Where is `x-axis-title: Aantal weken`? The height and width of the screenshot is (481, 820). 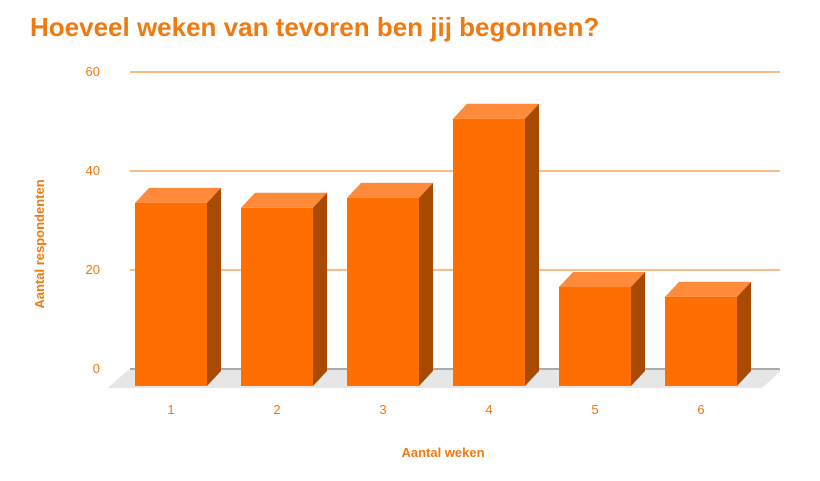
x-axis-title: Aantal weken is located at coordinates (442, 452).